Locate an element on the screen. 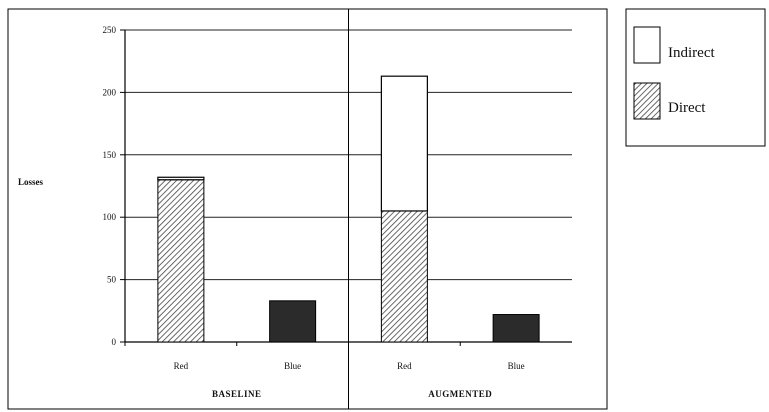 The width and height of the screenshot is (769, 412). y-tick-label: 150 is located at coordinates (110, 155).